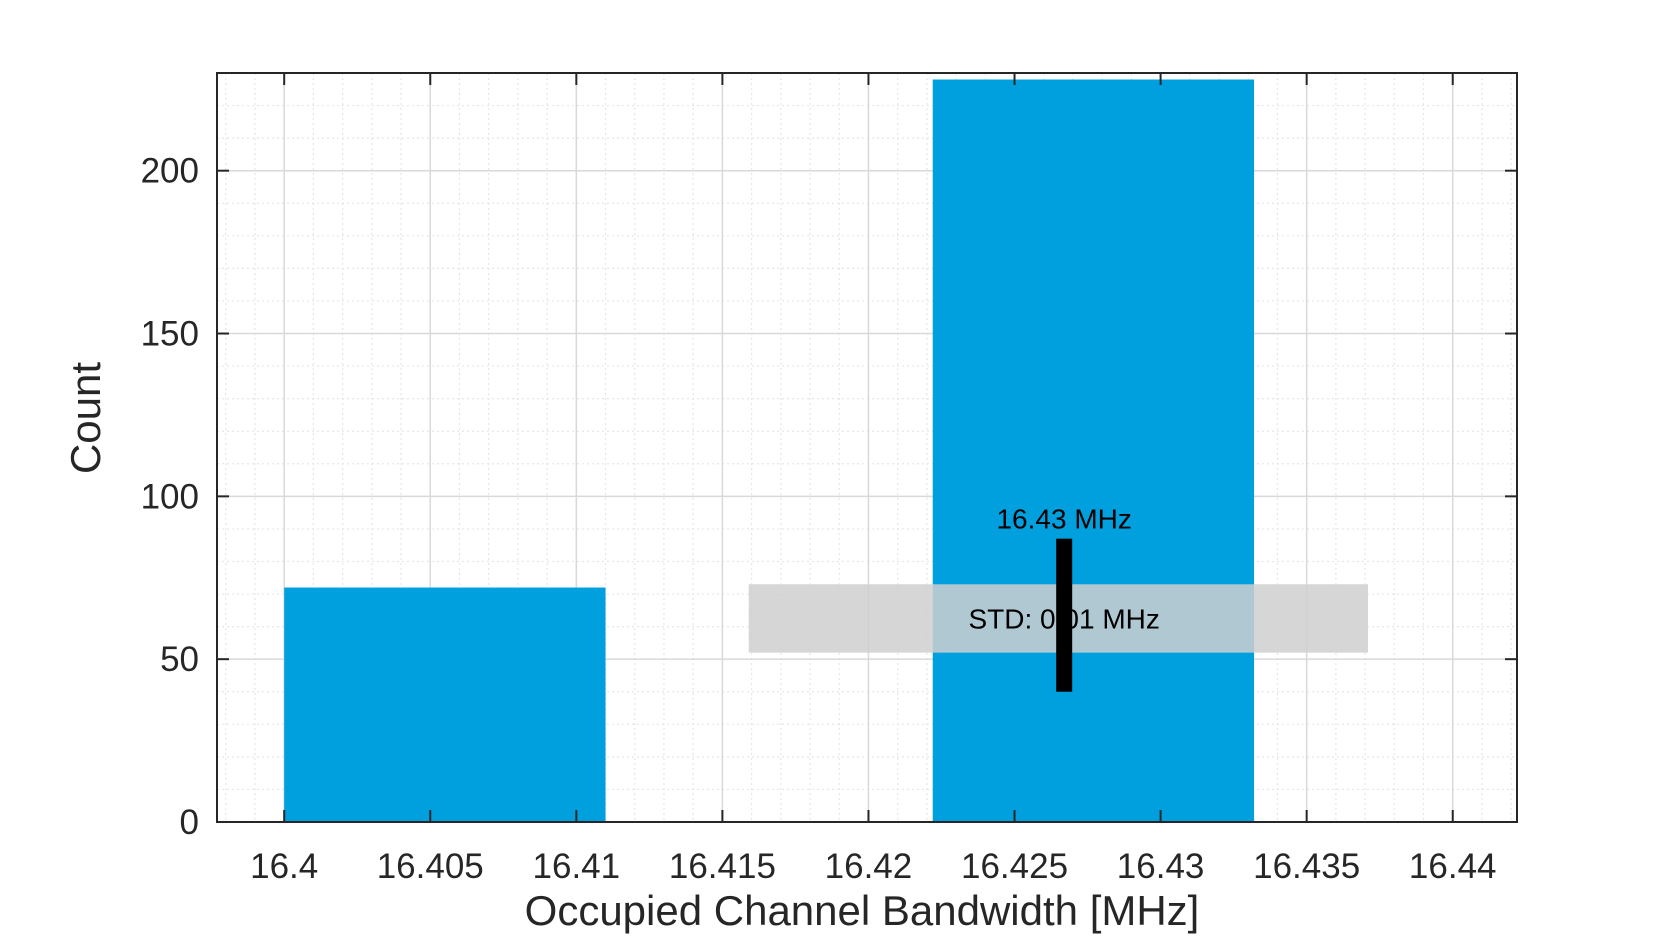  I want to click on x-tick-label: 16.415, so click(722, 866).